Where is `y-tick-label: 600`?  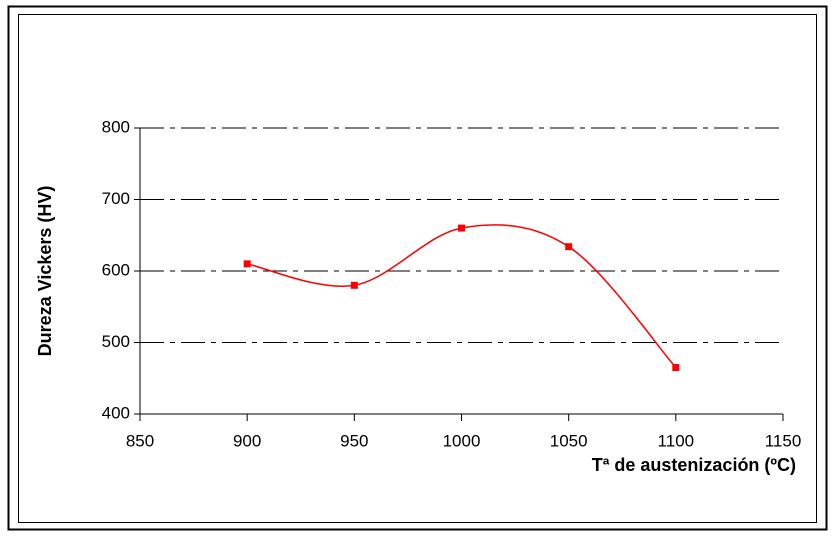 y-tick-label: 600 is located at coordinates (116, 269).